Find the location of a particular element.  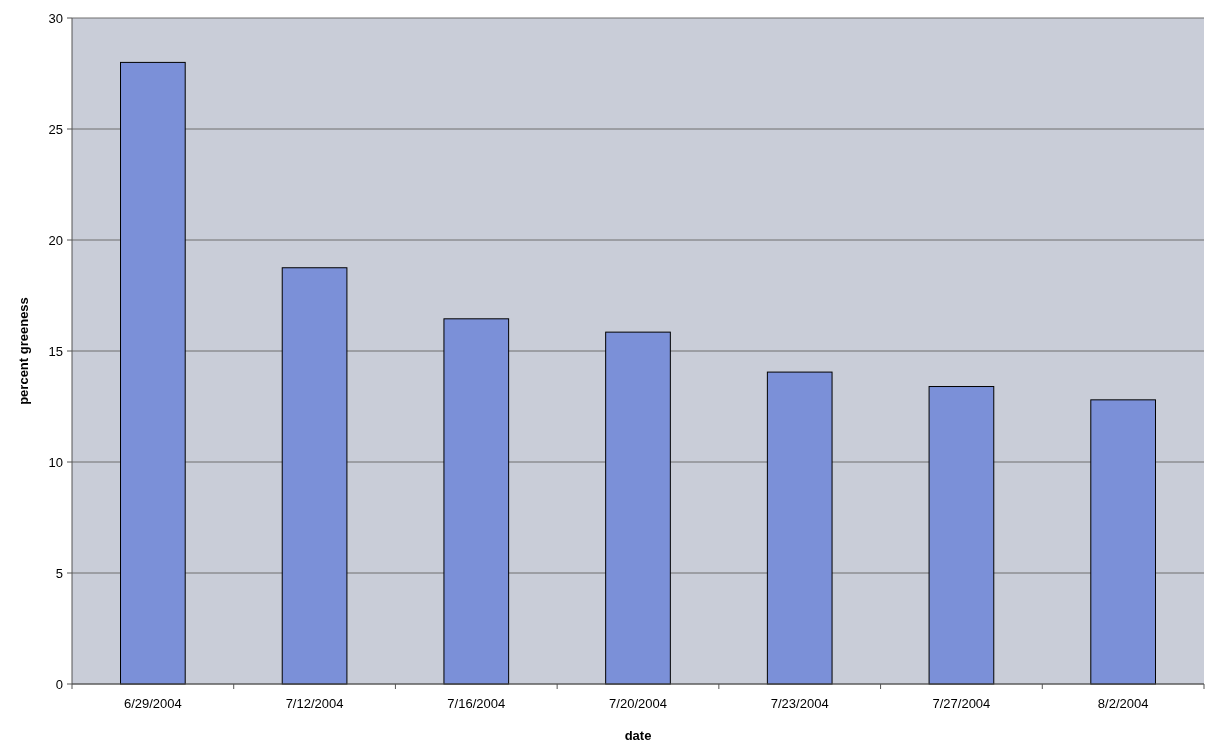

y-tick-label: 30 is located at coordinates (55, 18).